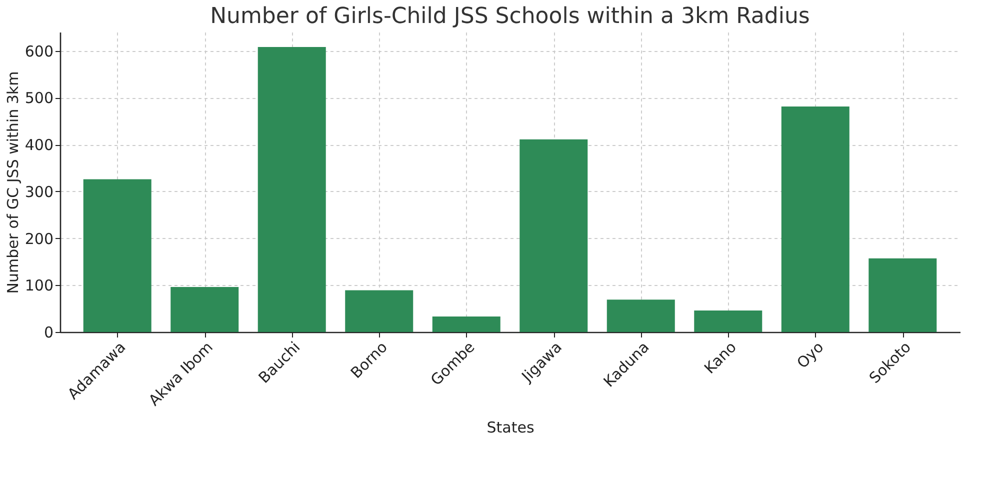 The height and width of the screenshot is (481, 997). Describe the element at coordinates (39, 145) in the screenshot. I see `y-tick-label: 400` at that location.